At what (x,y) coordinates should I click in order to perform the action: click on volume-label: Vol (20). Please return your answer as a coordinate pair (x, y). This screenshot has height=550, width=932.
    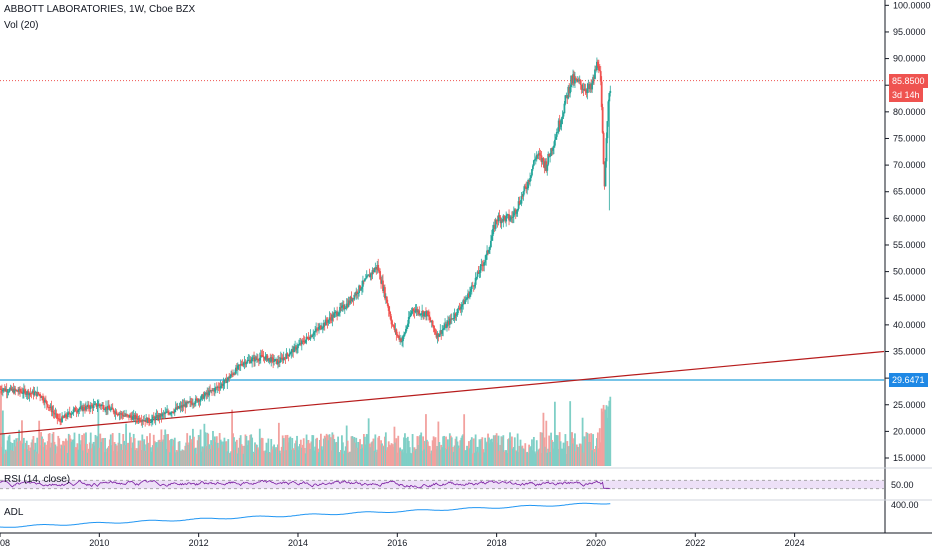
    Looking at the image, I should click on (21, 25).